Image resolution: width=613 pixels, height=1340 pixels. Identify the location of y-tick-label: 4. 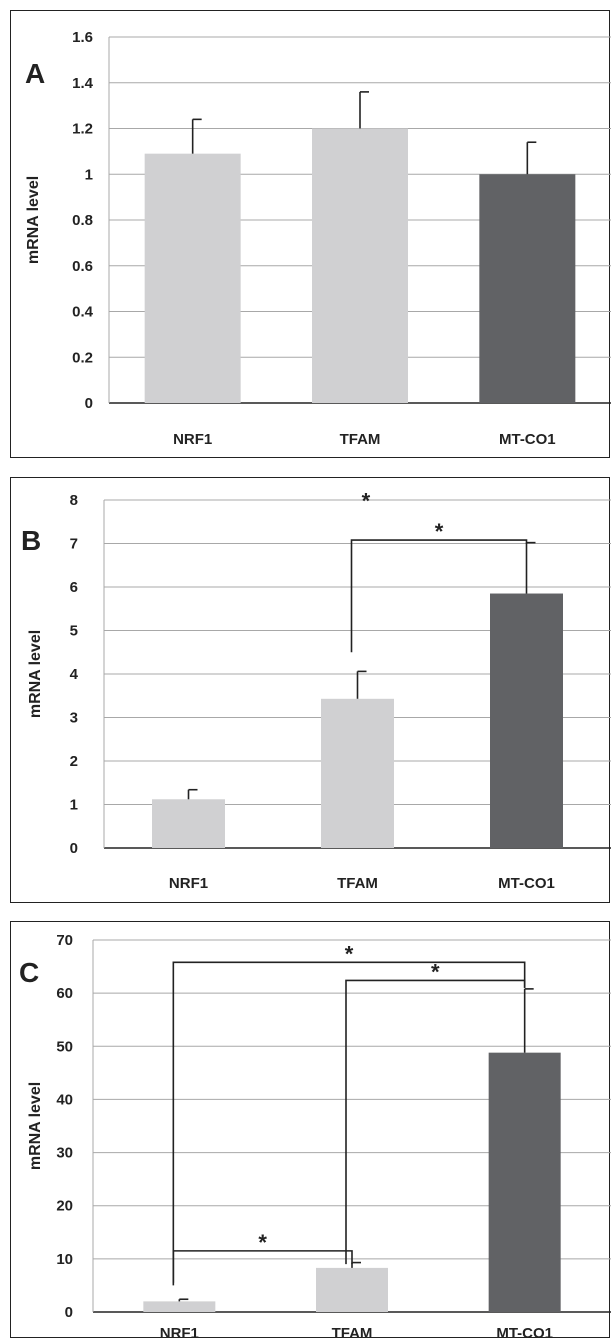
(74, 674).